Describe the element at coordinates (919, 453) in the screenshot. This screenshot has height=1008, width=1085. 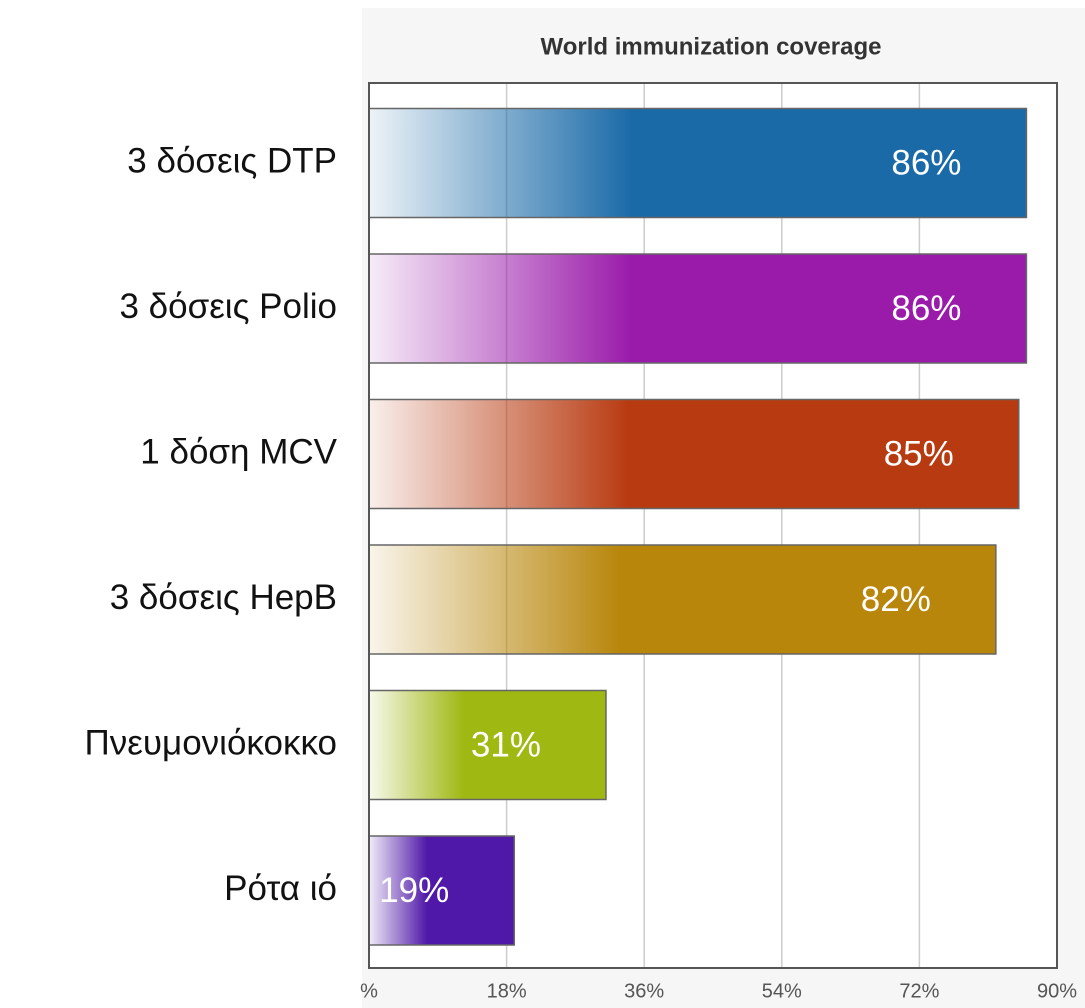
I see `value-label: 85%` at that location.